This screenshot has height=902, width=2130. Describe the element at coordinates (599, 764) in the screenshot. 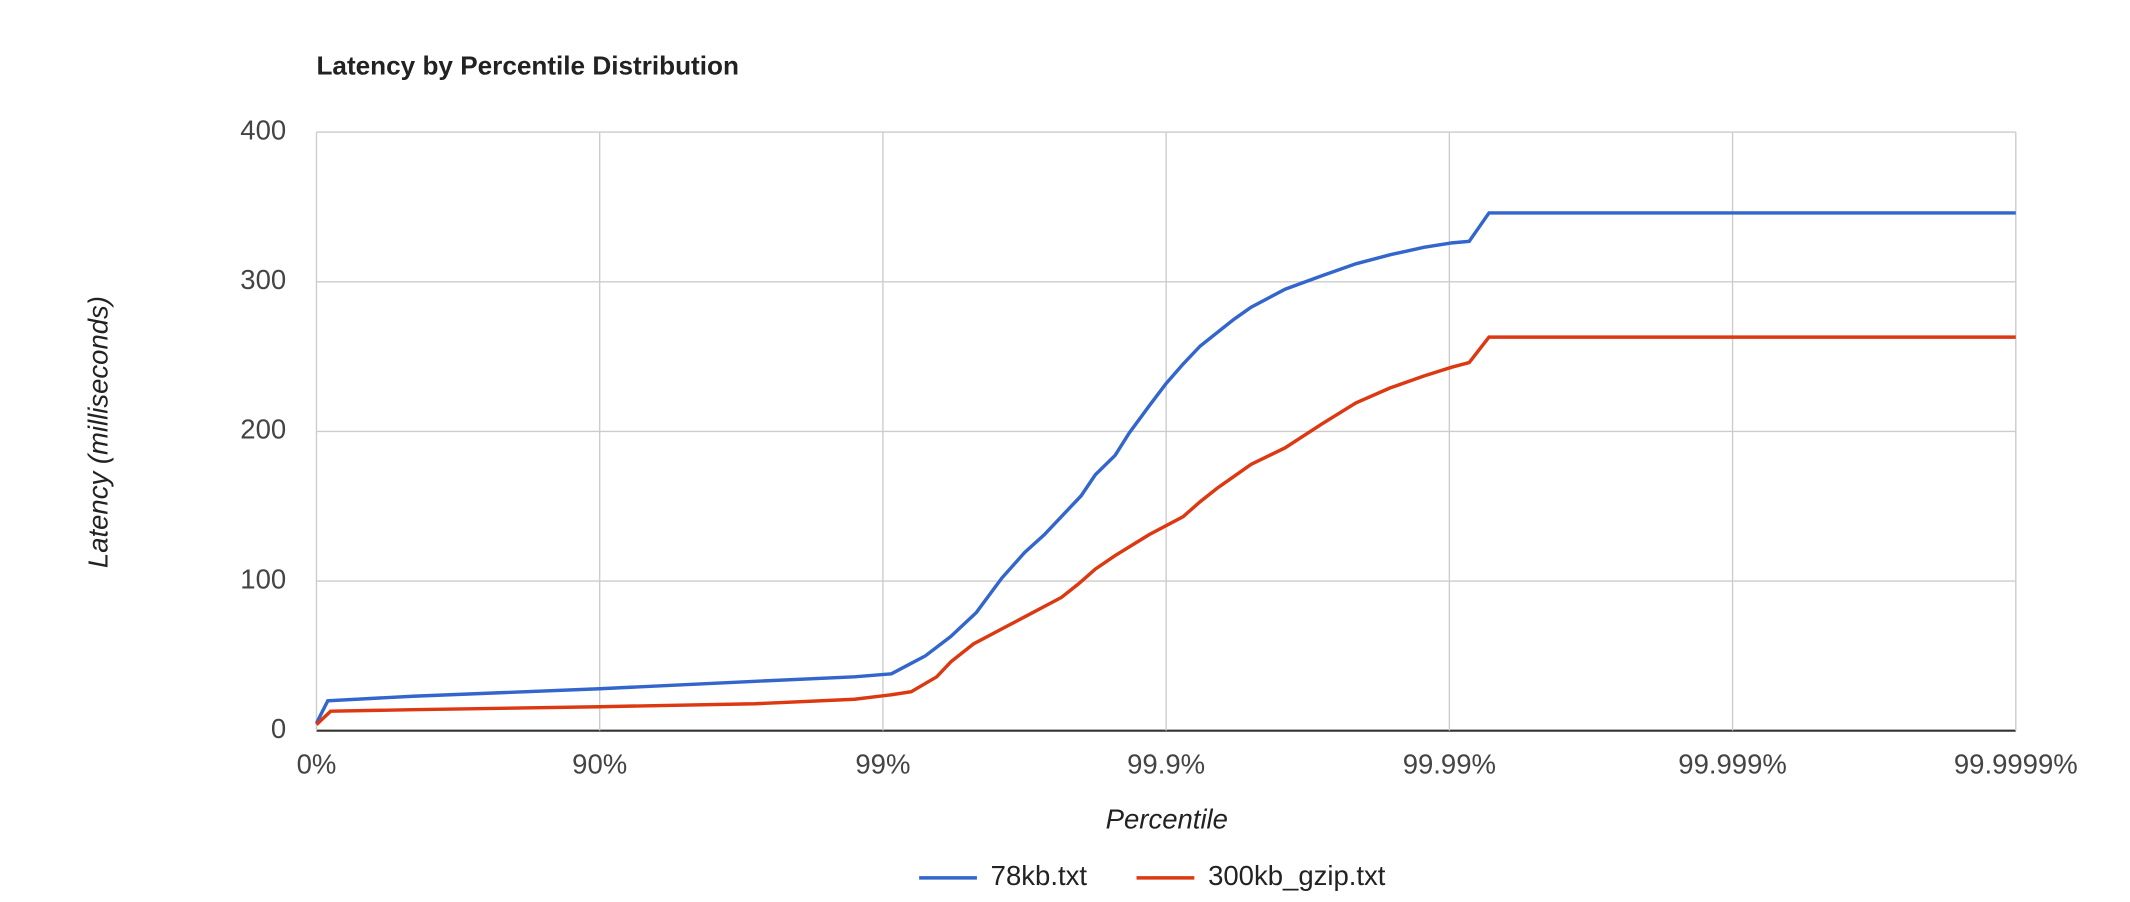

I see `x-tick-label: 90%` at that location.